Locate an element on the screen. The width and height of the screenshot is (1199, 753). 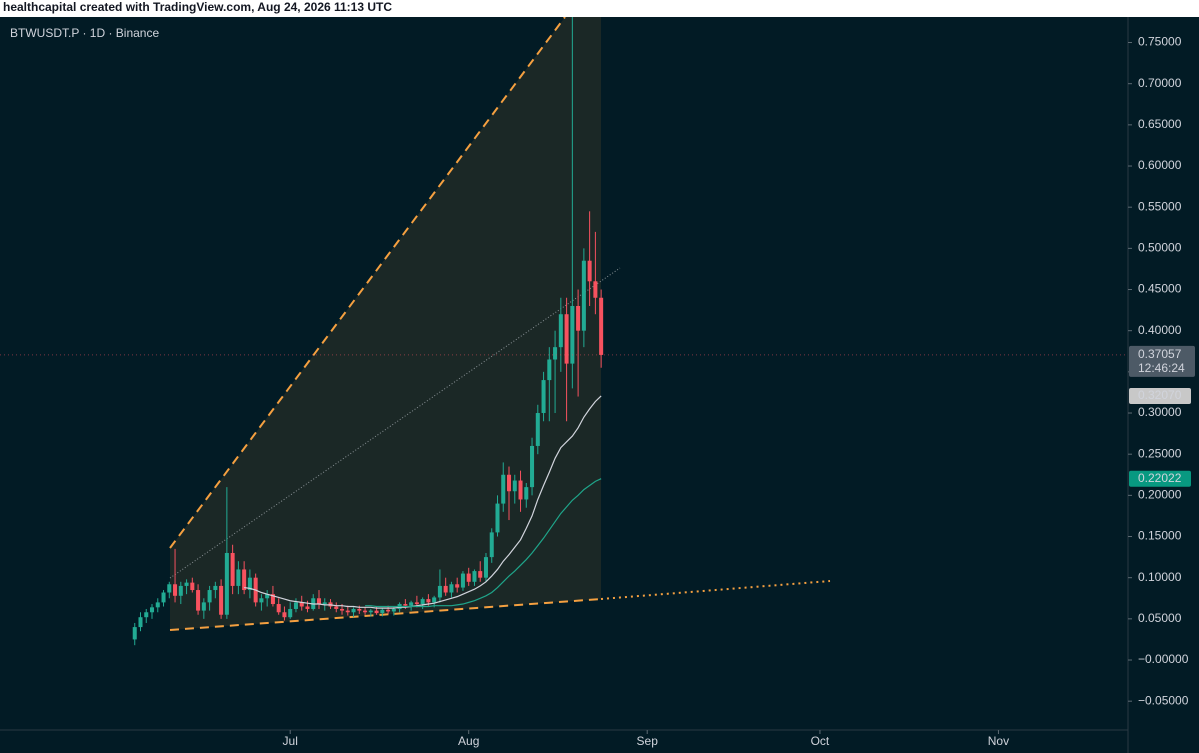
y-tick-label: 0.55000 is located at coordinates (1160, 206).